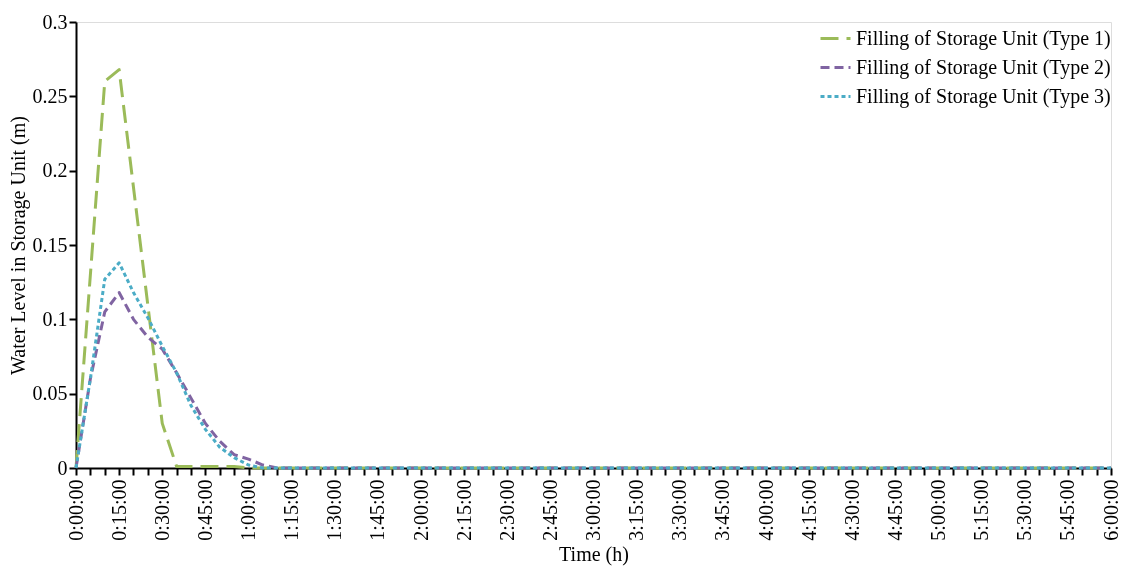  Describe the element at coordinates (894, 510) in the screenshot. I see `x-tick-label: 4:45:00` at that location.